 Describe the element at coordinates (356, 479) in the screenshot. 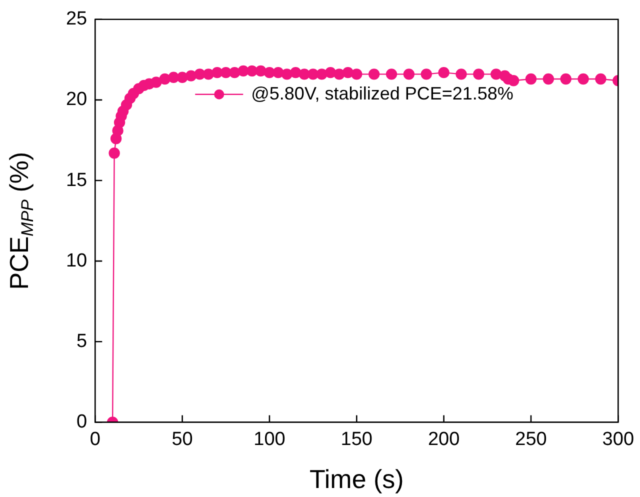

I see `x-axis-title: Time (s)` at that location.